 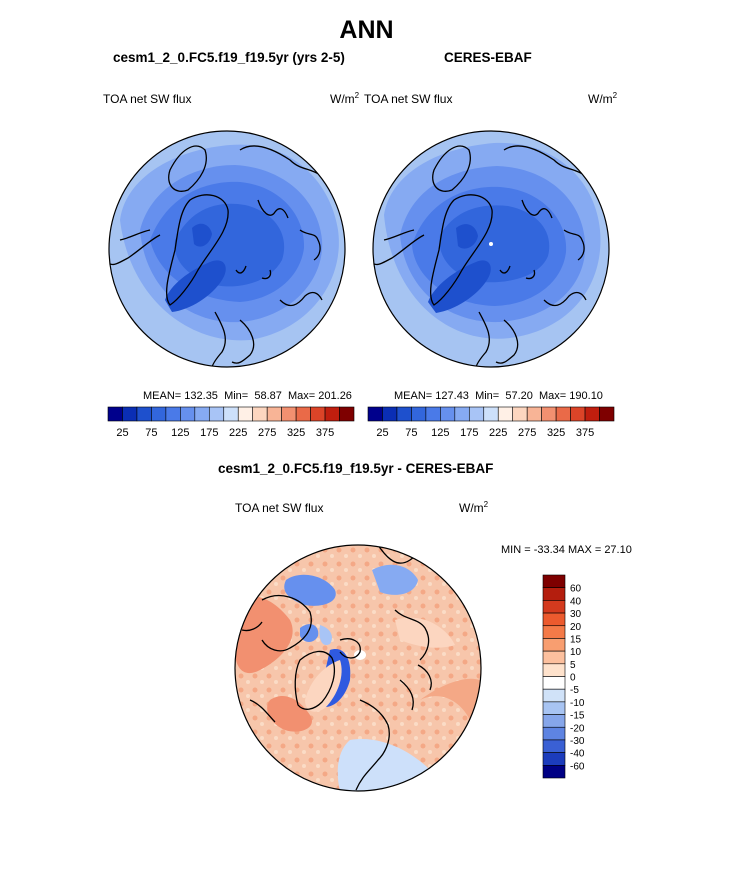 What do you see at coordinates (345, 98) in the screenshot?
I see `model-units-label: W/m2` at bounding box center [345, 98].